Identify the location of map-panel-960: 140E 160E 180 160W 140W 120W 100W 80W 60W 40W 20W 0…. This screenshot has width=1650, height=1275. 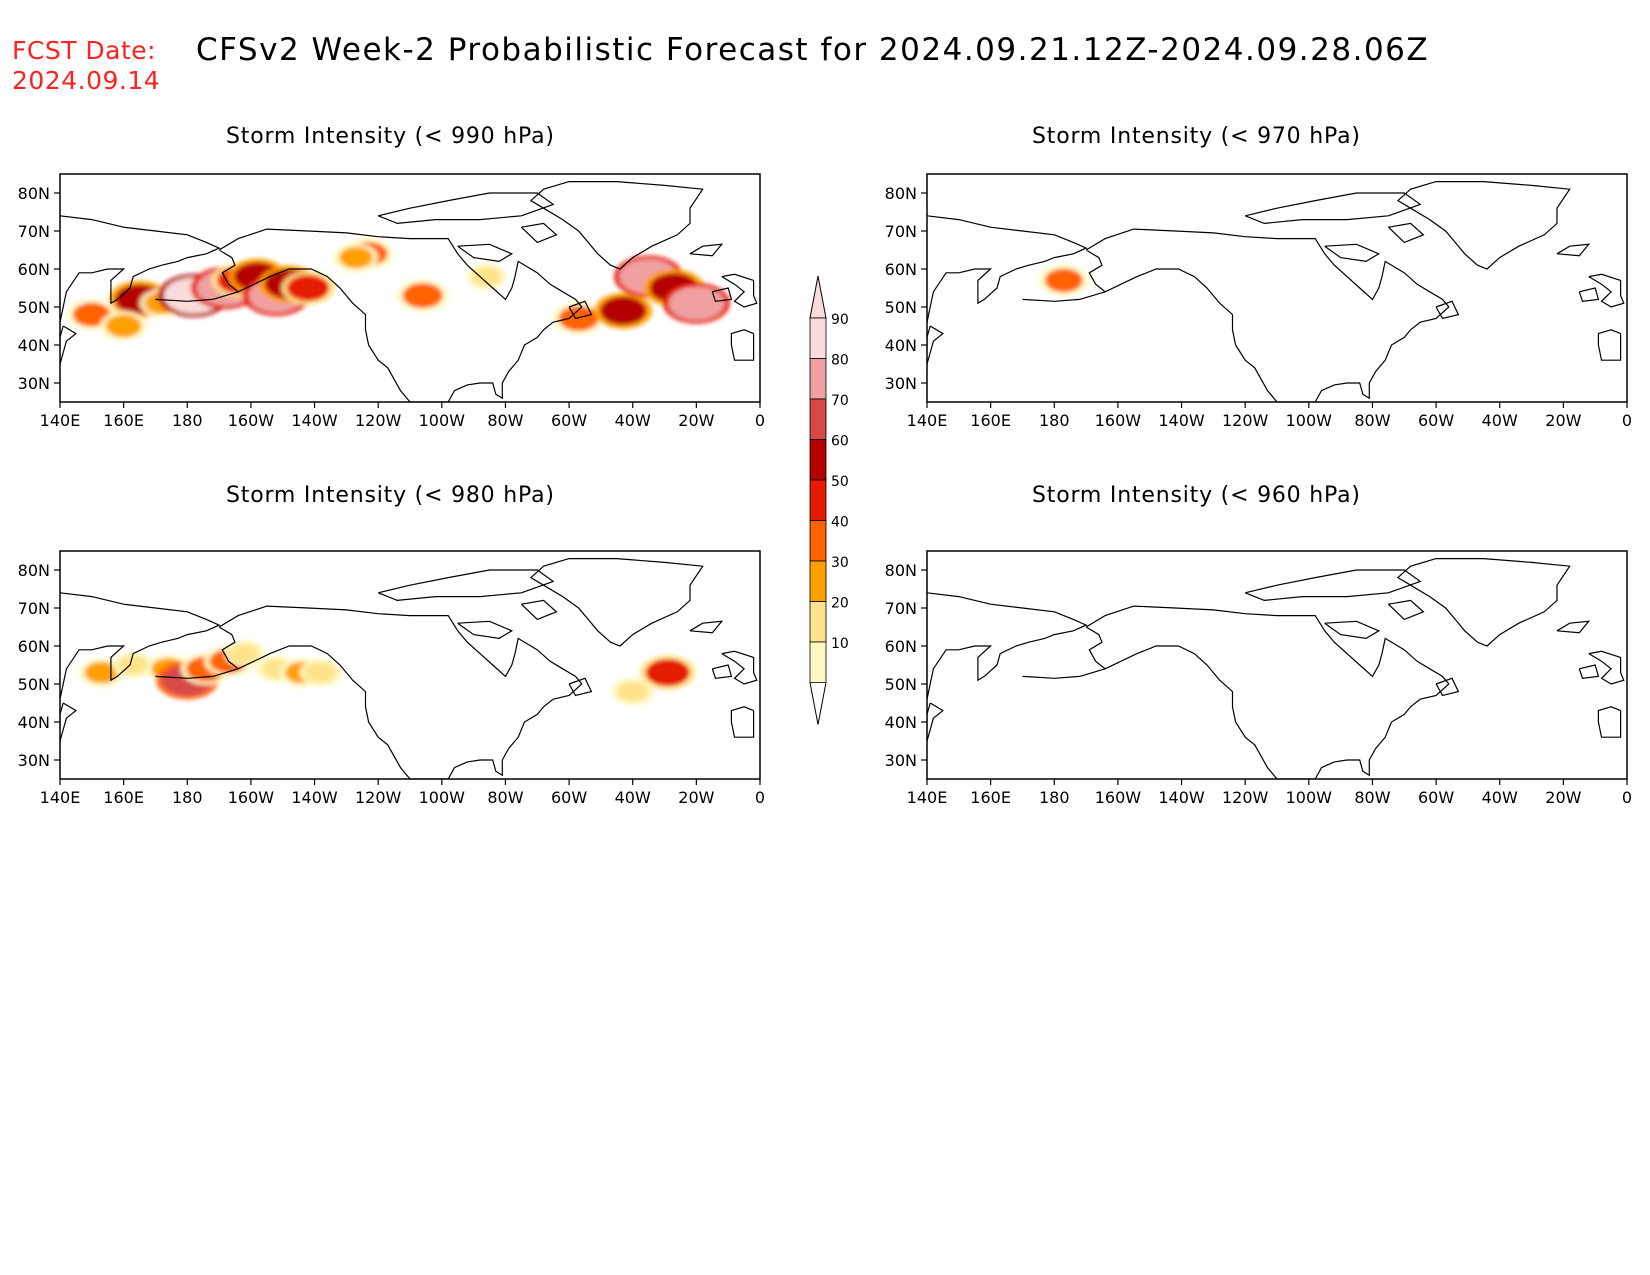
(1258, 678).